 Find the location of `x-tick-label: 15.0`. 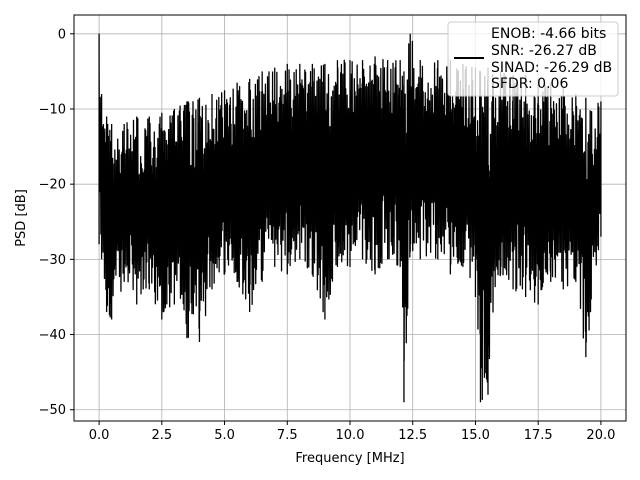

x-tick-label: 15.0 is located at coordinates (475, 435).